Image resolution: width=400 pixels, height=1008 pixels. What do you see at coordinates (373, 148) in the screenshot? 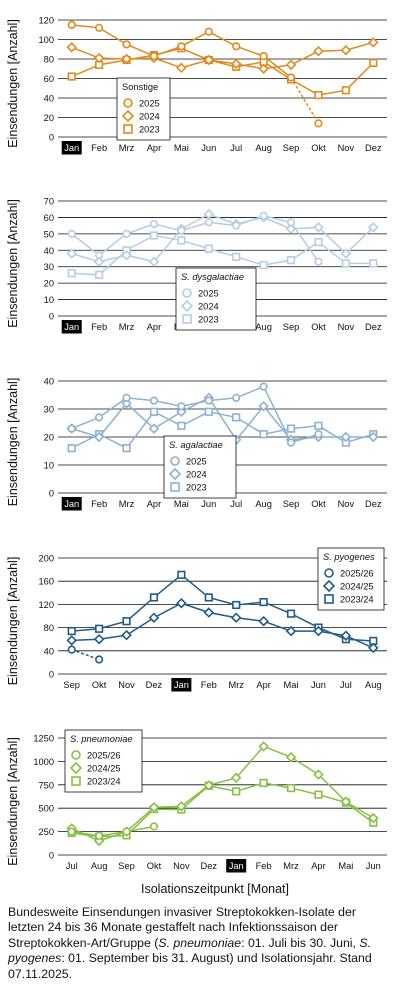
I see `x-tick-label: Dez` at bounding box center [373, 148].